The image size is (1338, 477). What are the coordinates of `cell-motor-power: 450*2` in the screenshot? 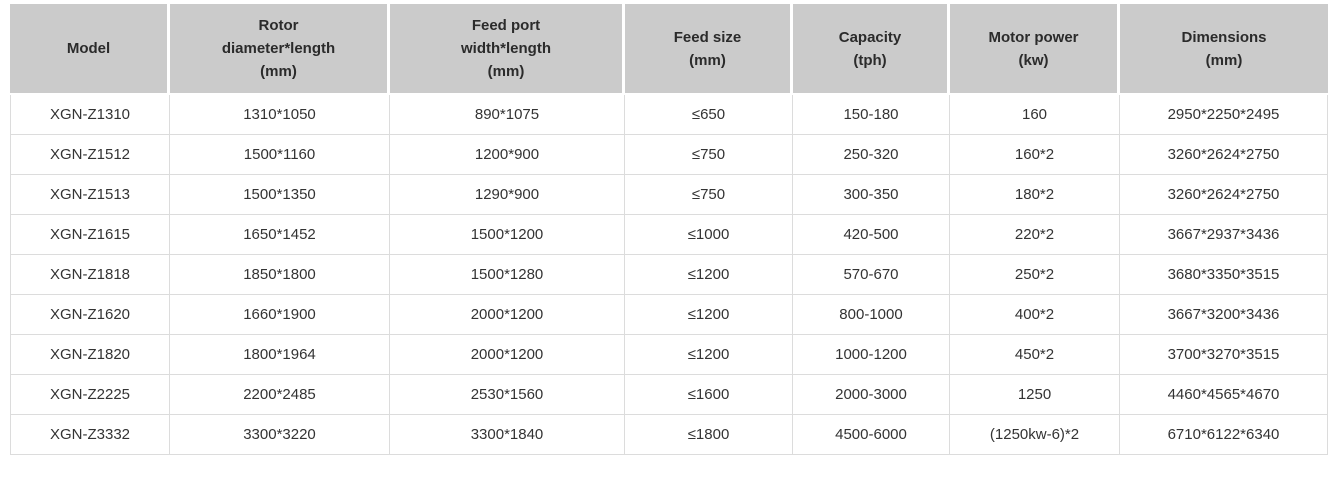 It's located at (1035, 355).